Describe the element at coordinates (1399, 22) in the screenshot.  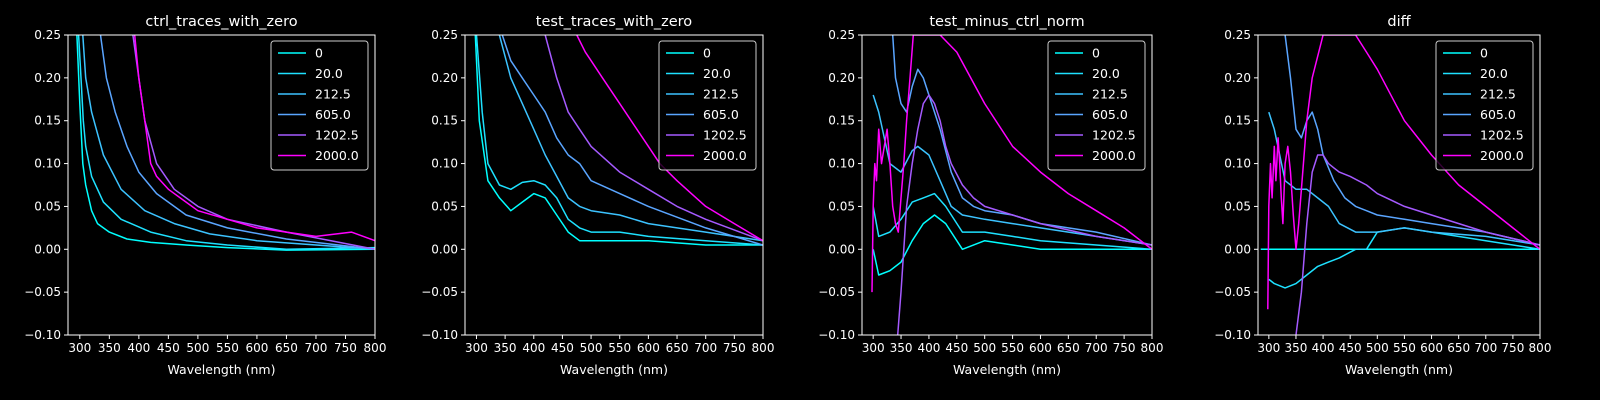
I see `chart-title: diff` at that location.